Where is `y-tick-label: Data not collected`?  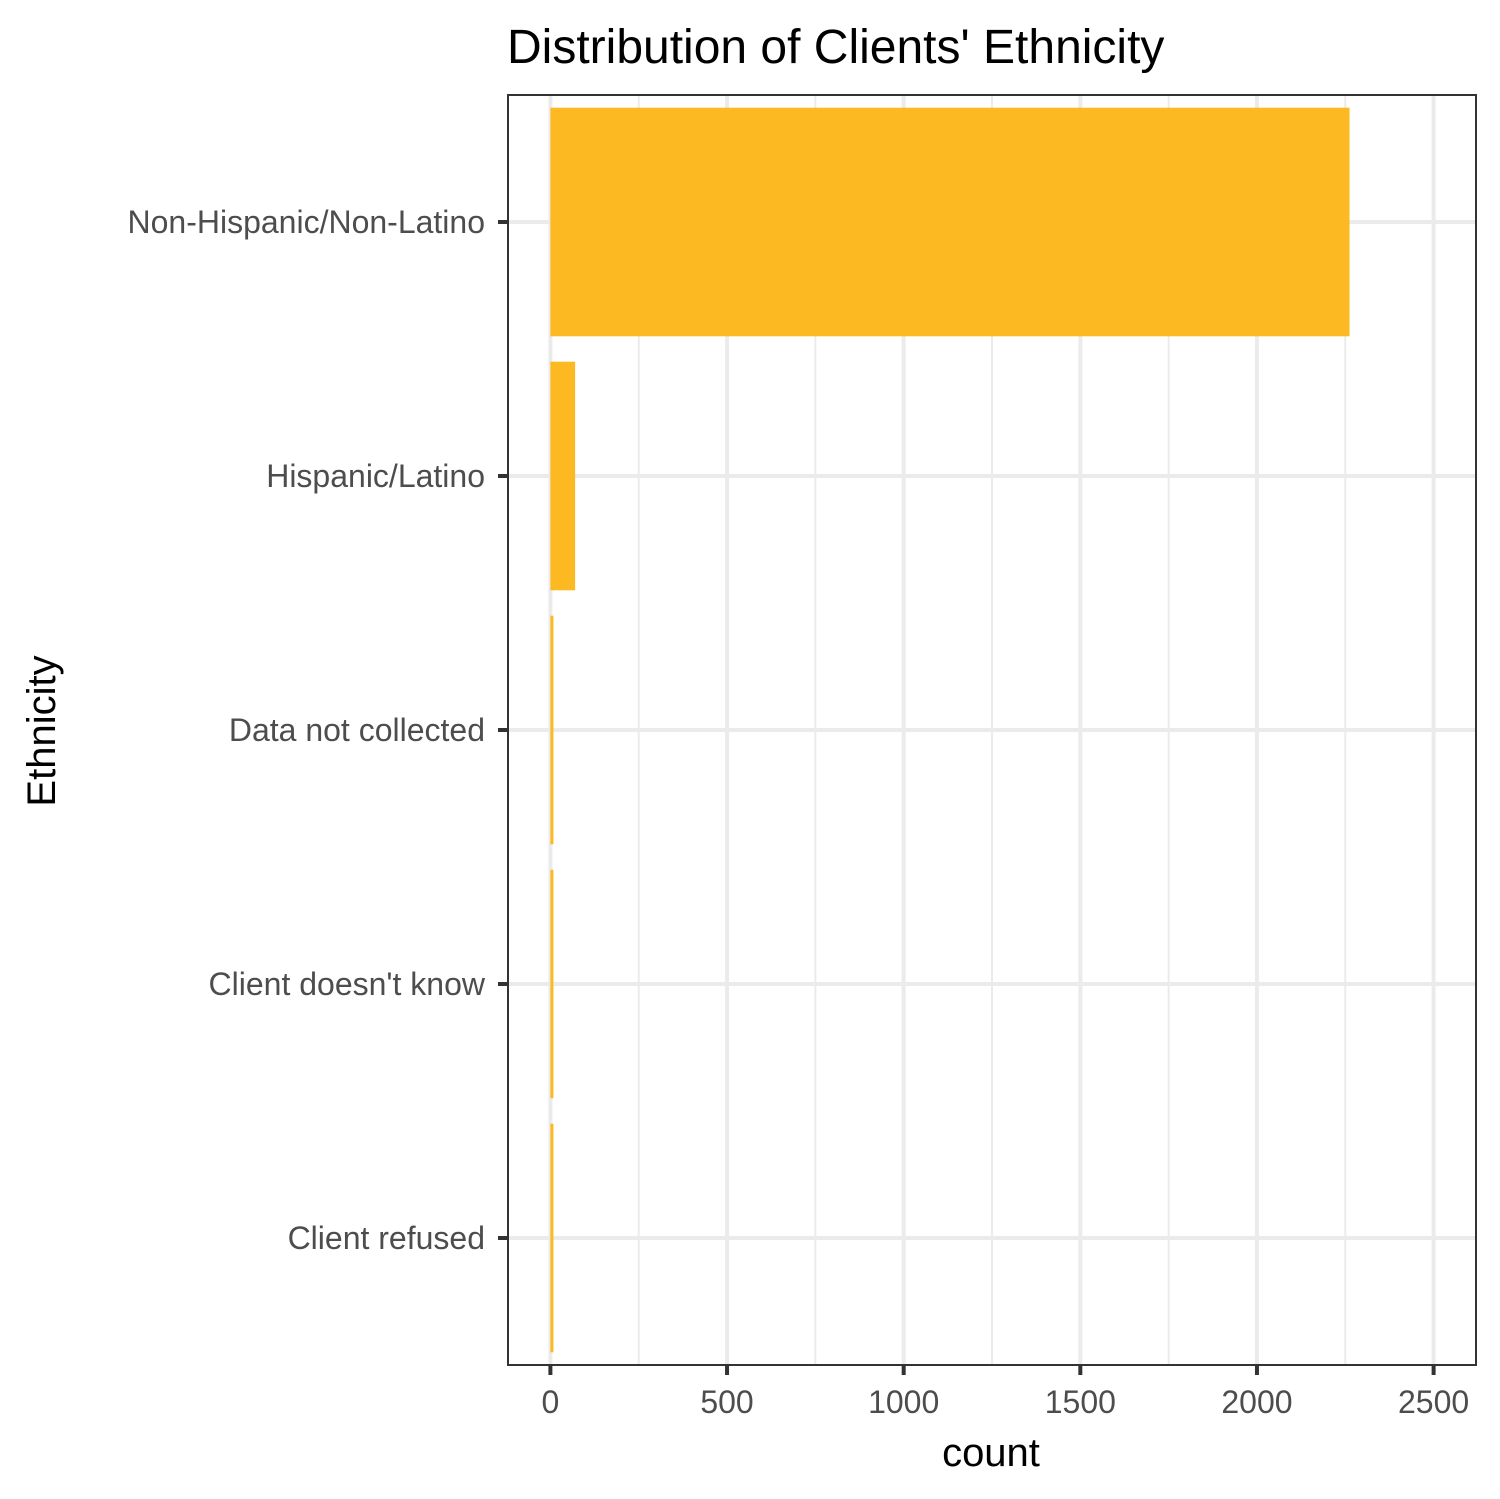
y-tick-label: Data not collected is located at coordinates (357, 730).